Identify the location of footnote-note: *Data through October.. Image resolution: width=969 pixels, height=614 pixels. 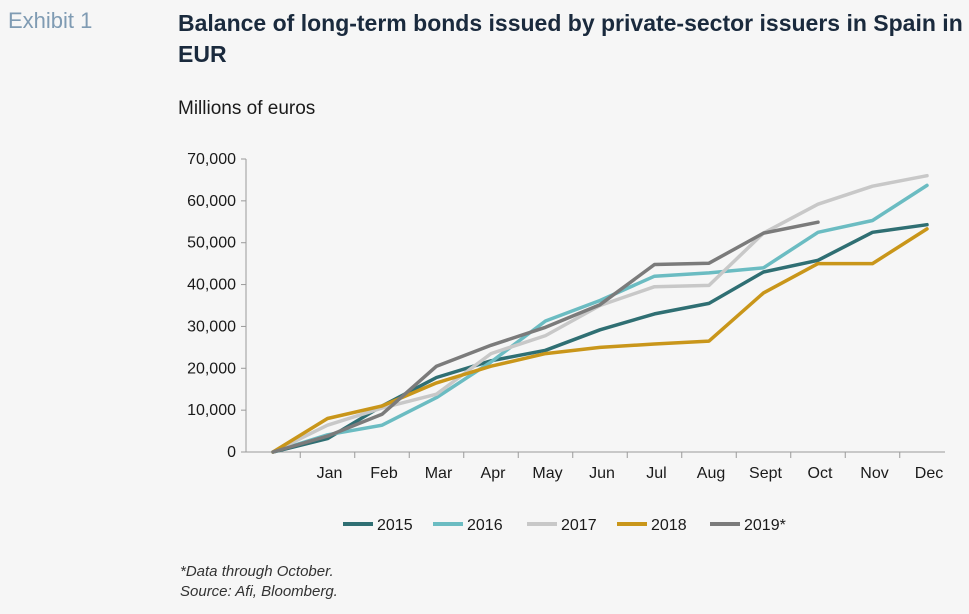
(257, 571).